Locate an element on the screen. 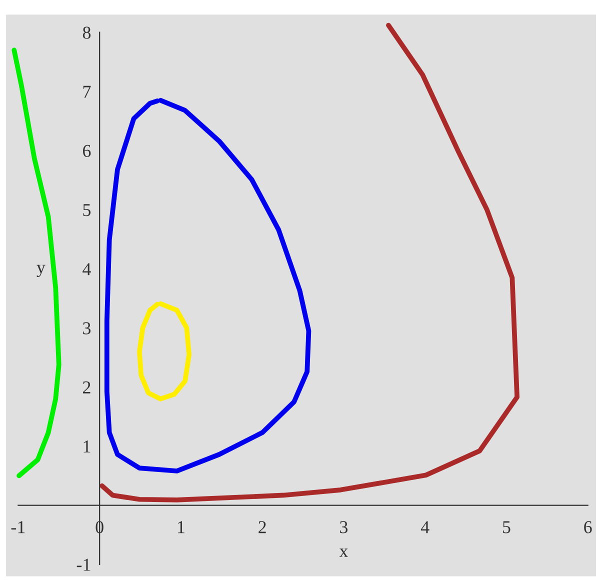  x-tick-label: -1 is located at coordinates (18, 527).